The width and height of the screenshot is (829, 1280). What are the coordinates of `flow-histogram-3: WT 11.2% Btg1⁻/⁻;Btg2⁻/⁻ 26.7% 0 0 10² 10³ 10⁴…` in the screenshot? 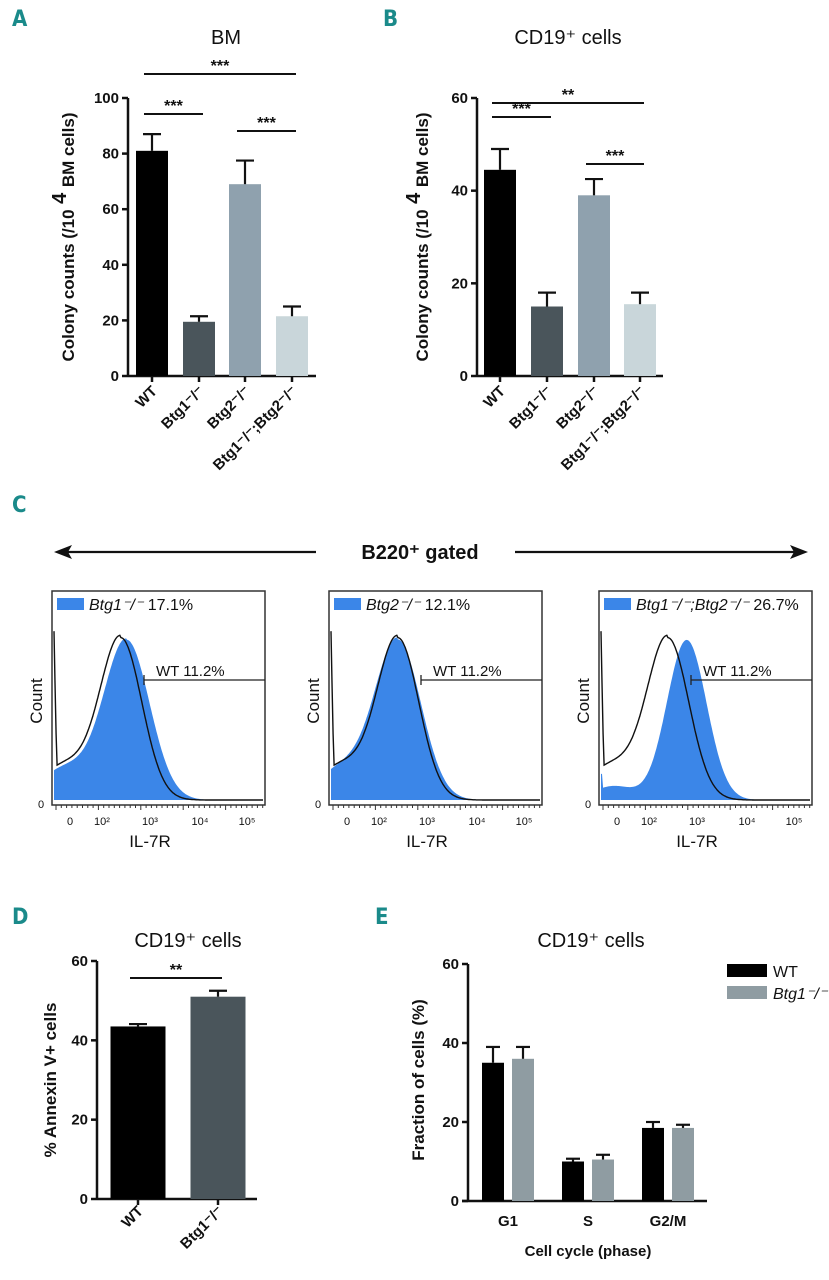 It's located at (693, 720).